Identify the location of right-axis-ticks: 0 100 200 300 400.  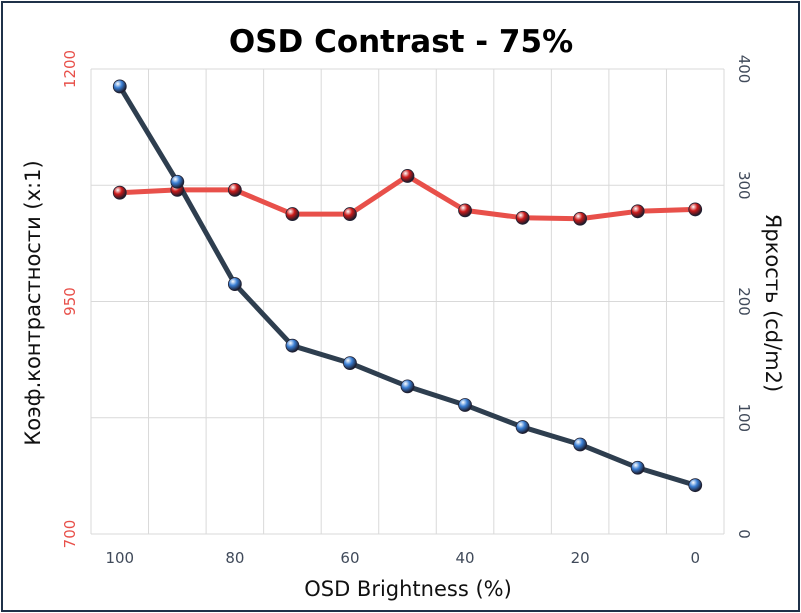
(744, 297).